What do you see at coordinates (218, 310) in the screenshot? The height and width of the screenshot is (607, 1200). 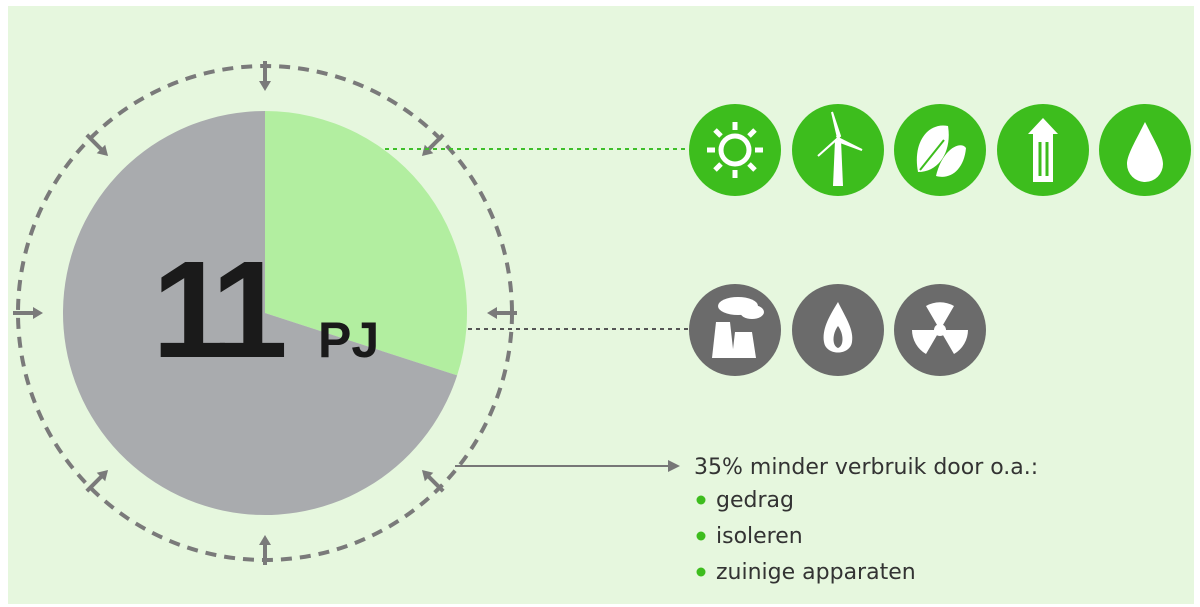 I see `headline-value: 11` at bounding box center [218, 310].